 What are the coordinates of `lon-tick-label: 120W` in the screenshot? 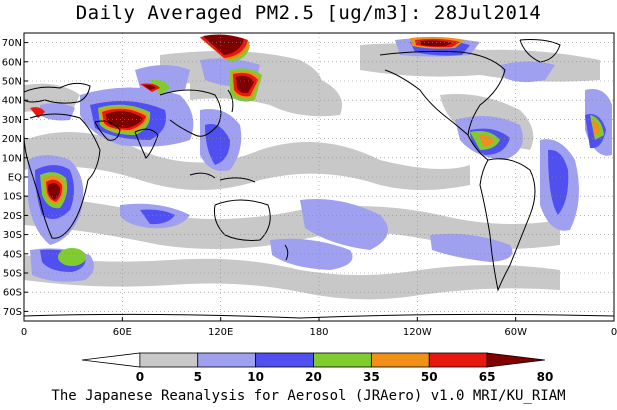 It's located at (417, 332).